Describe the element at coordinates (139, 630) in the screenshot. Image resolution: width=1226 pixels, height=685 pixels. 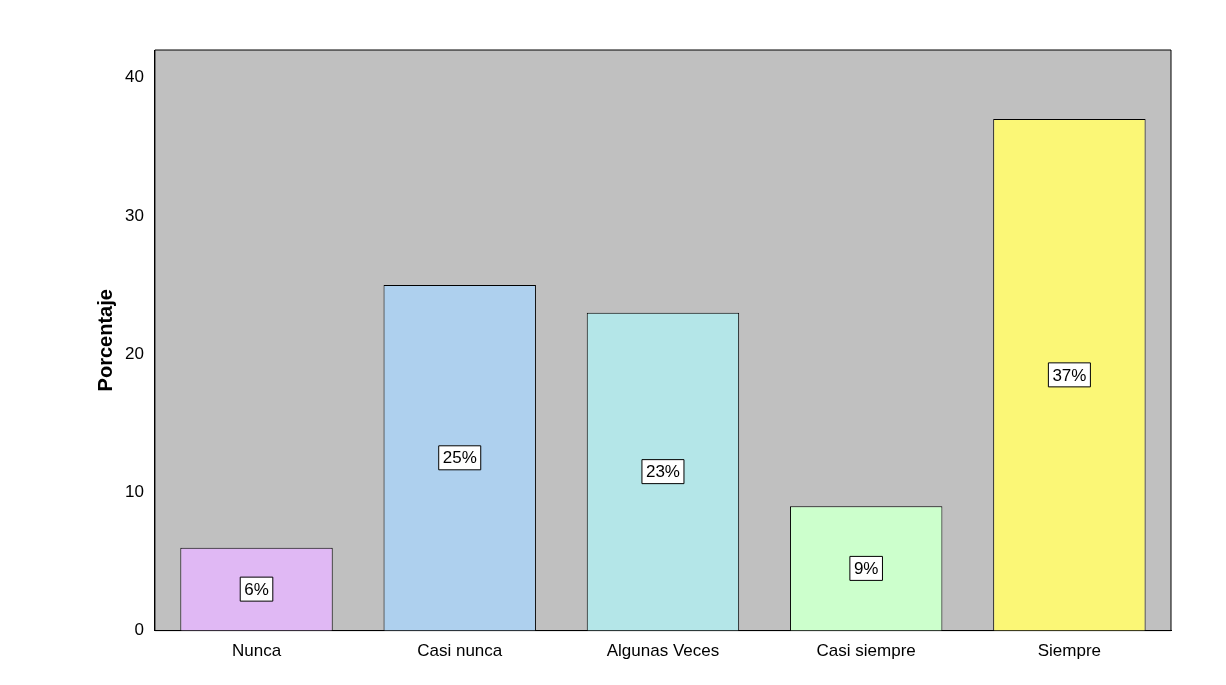
I see `y-tick-label: 0` at that location.